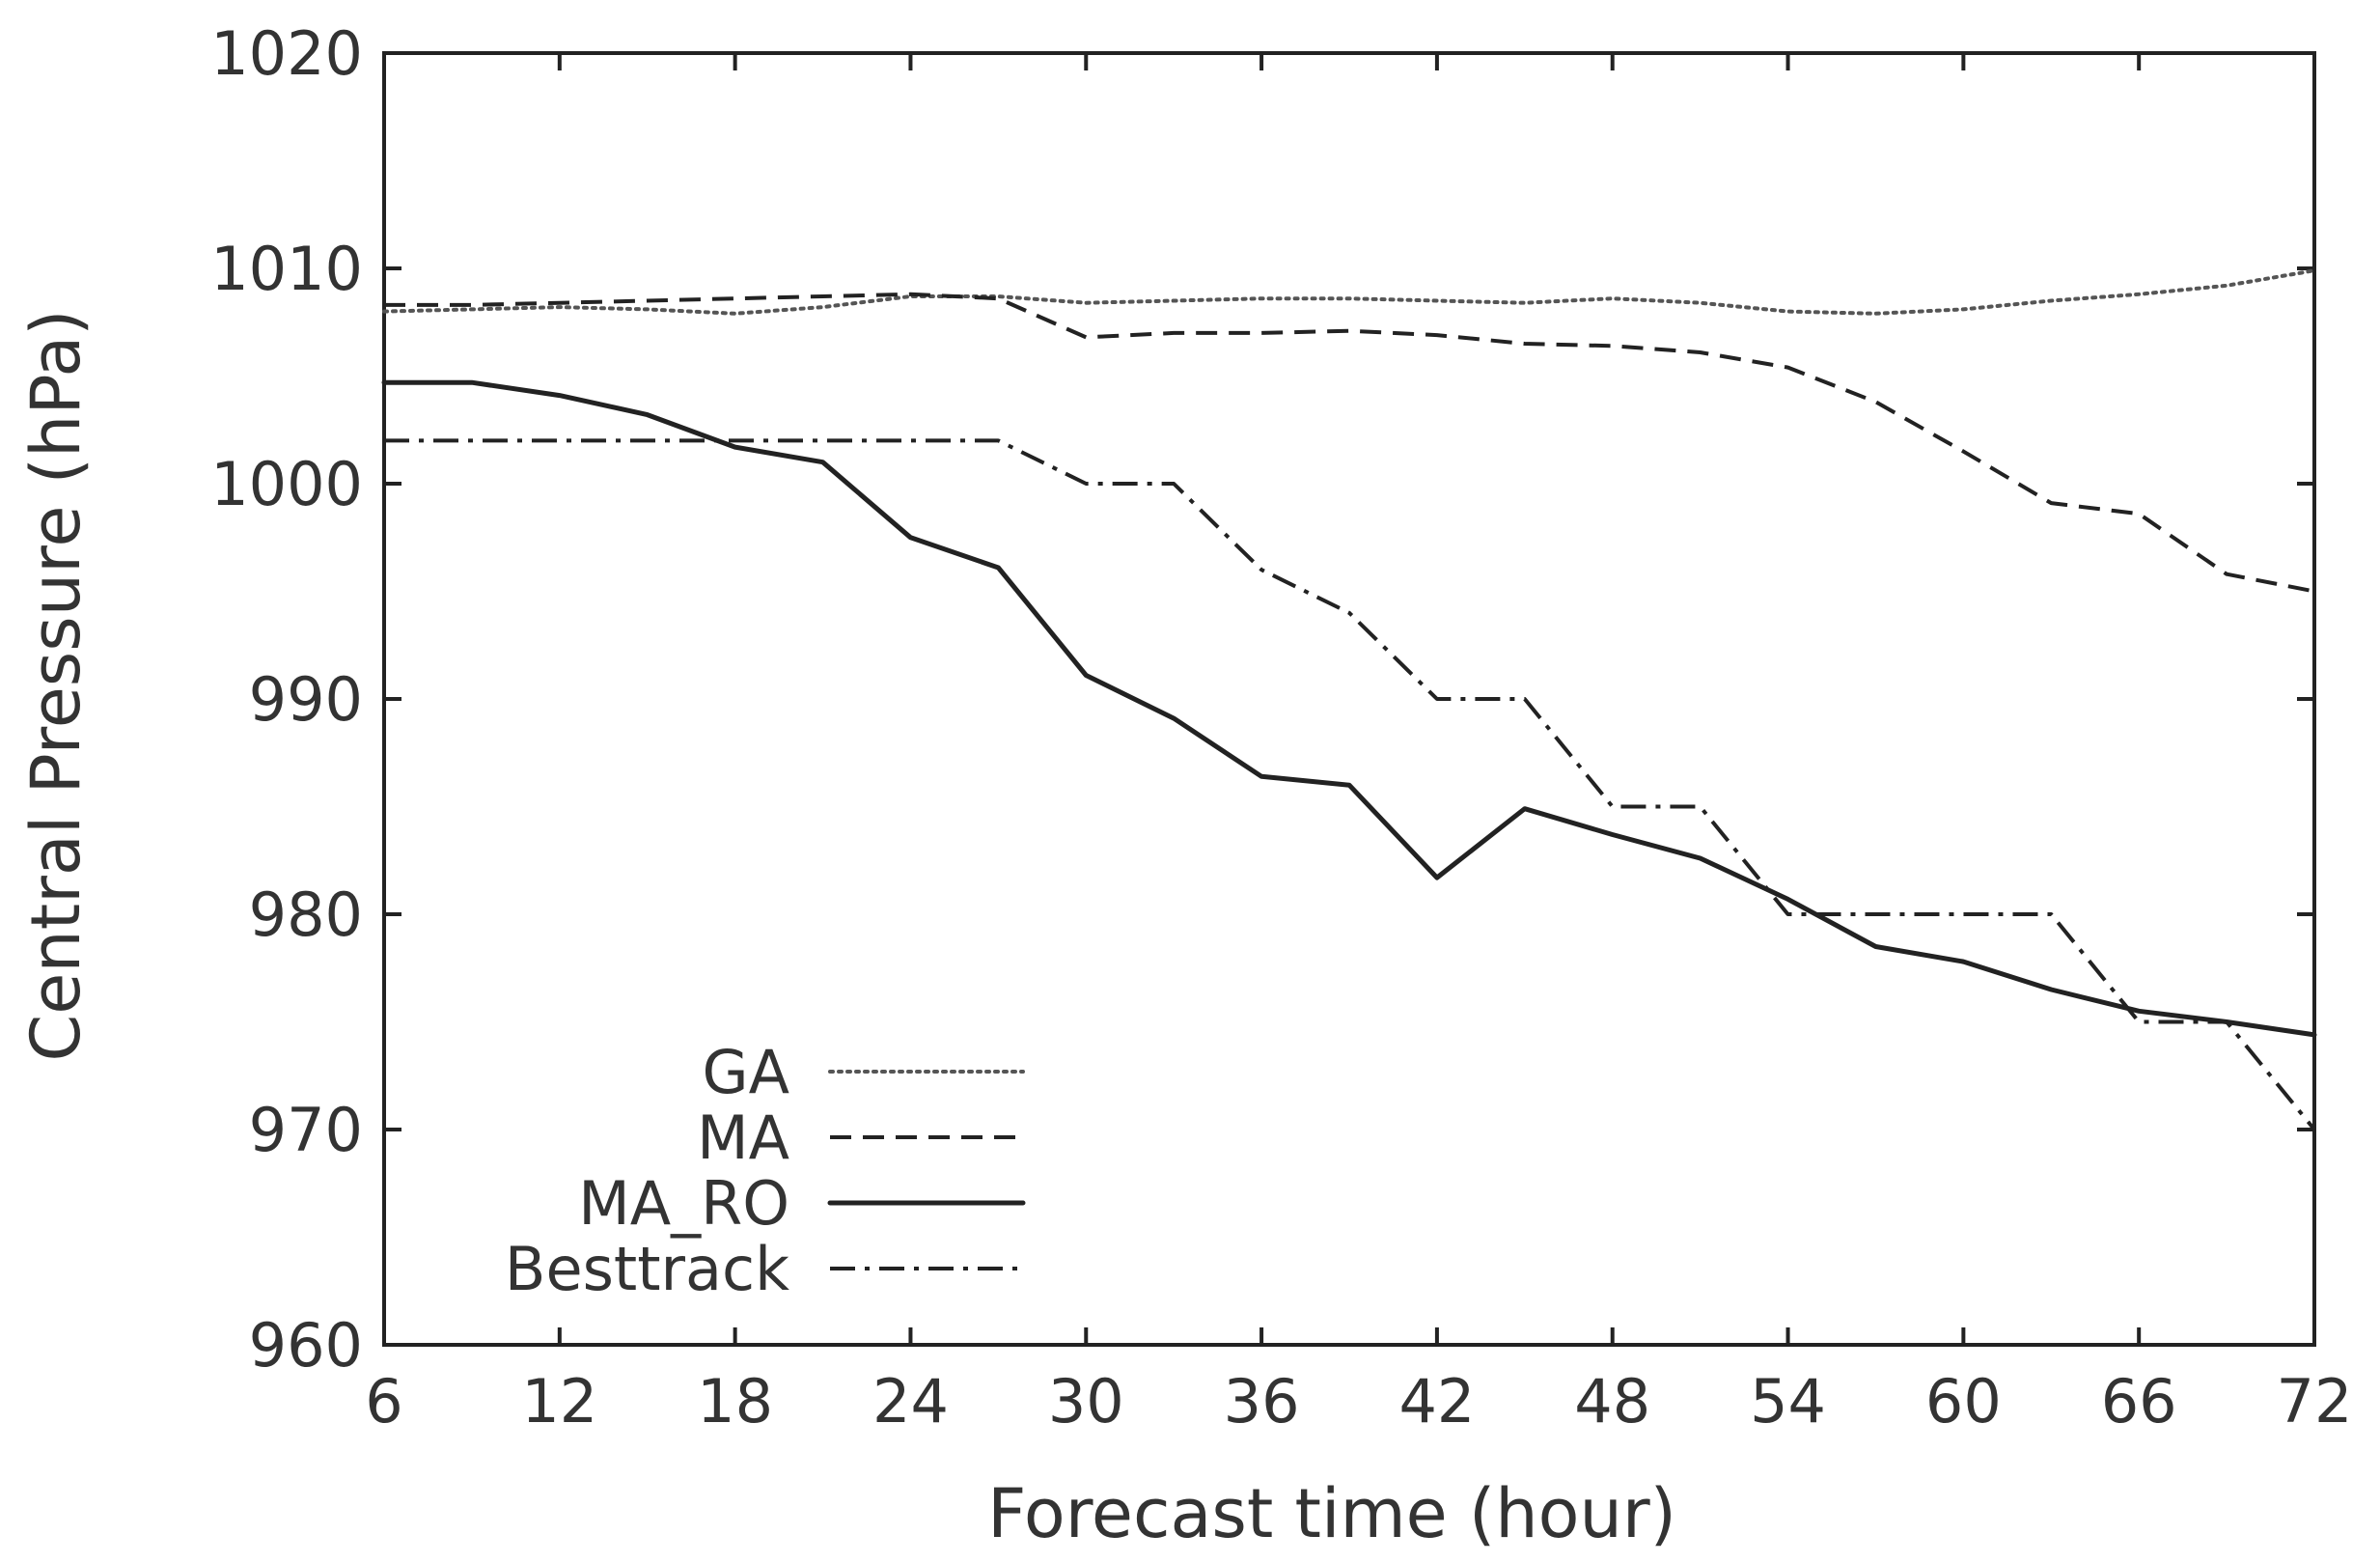 The height and width of the screenshot is (1563, 2380). I want to click on x-tick-label: 42, so click(1437, 1402).